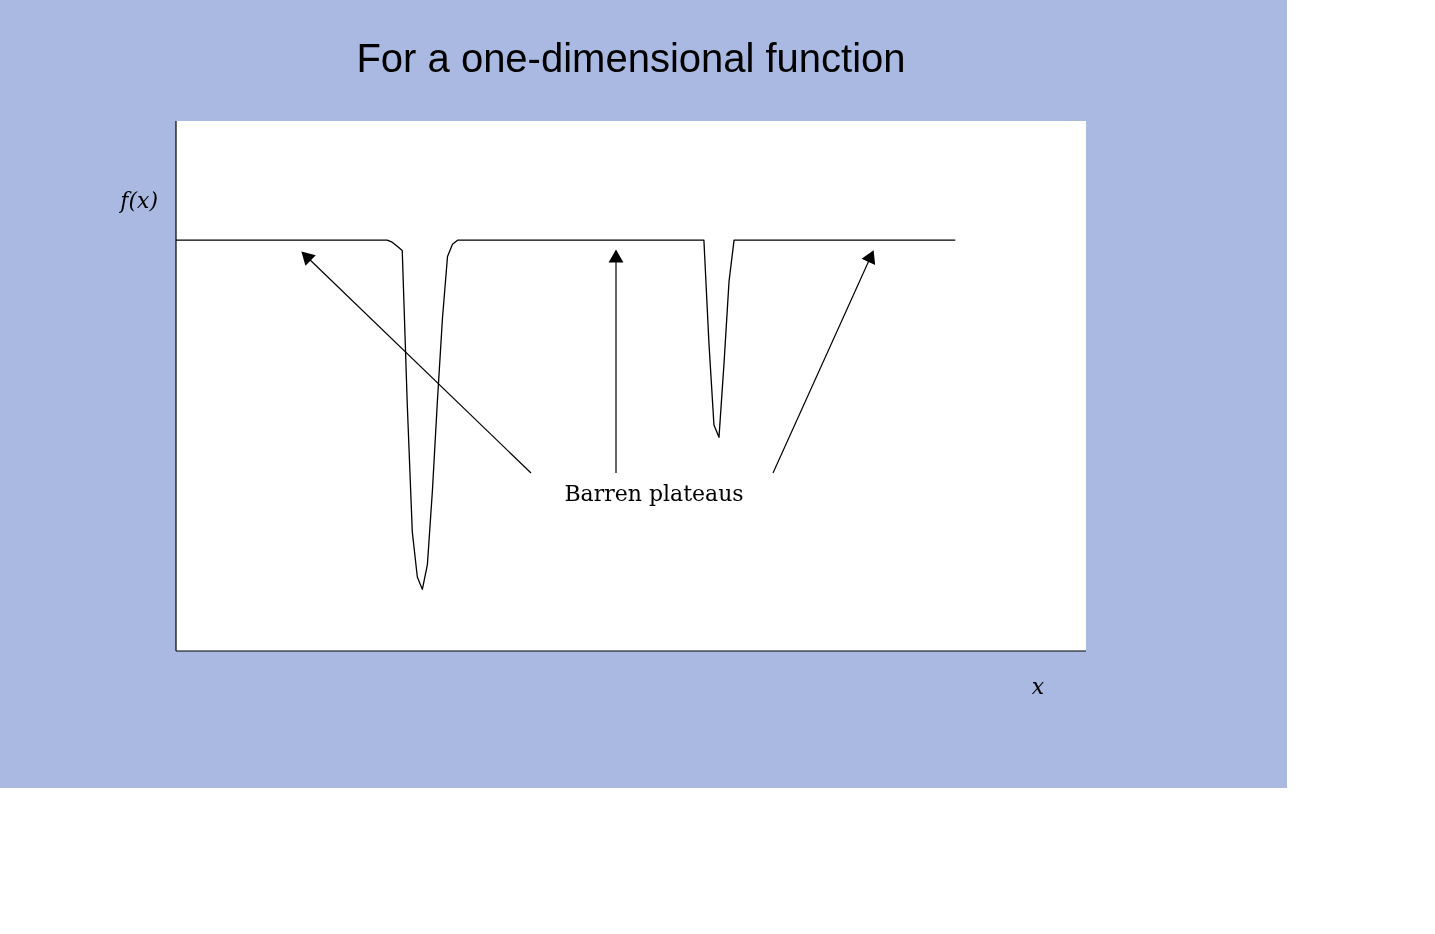 Image resolution: width=1435 pixels, height=934 pixels. What do you see at coordinates (654, 493) in the screenshot?
I see `annotation: Barren plateaus` at bounding box center [654, 493].